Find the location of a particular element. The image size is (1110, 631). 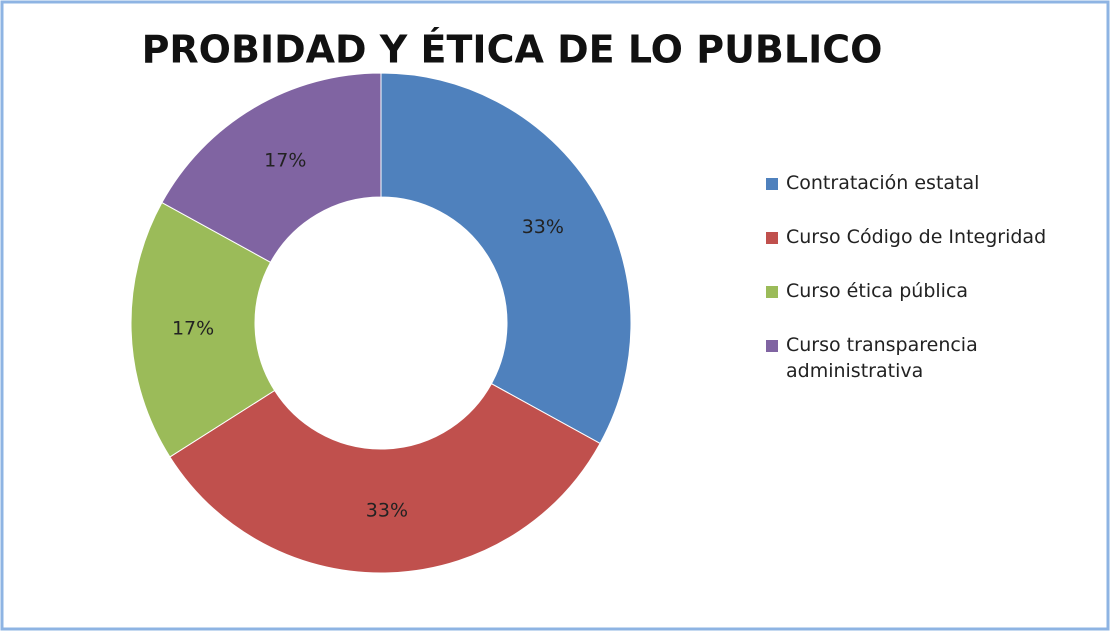

legend-item: Curso ética pública is located at coordinates (926, 291).